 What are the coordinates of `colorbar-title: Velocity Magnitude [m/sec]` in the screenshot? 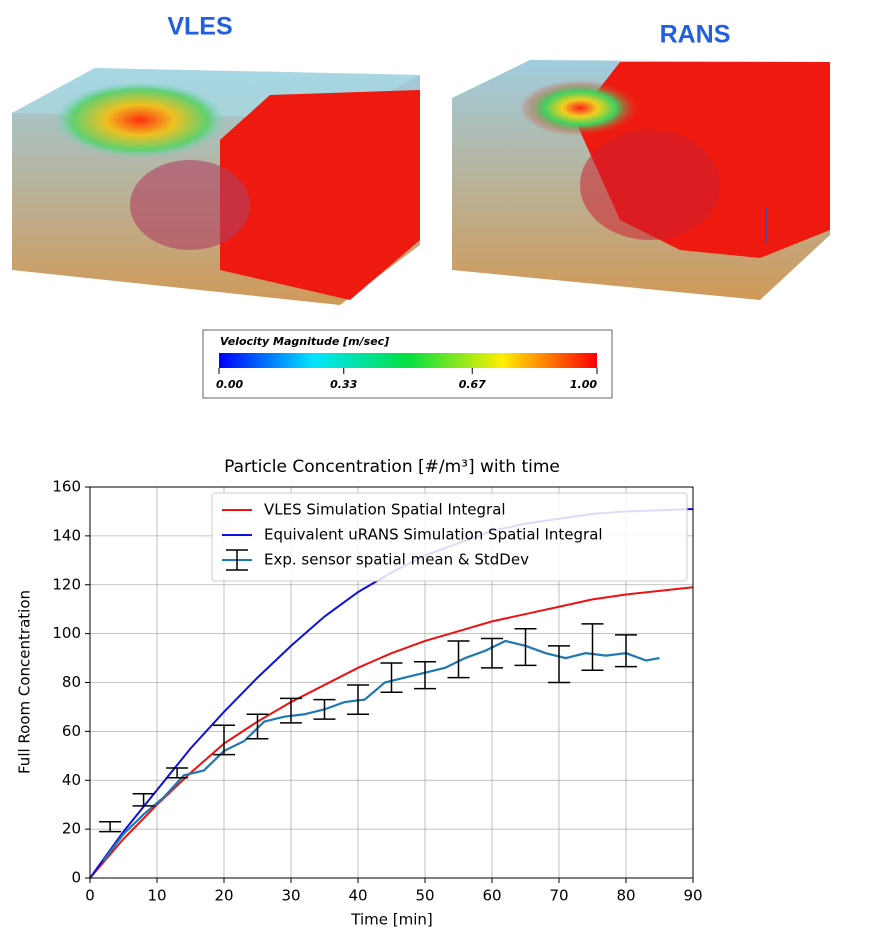 It's located at (304, 341).